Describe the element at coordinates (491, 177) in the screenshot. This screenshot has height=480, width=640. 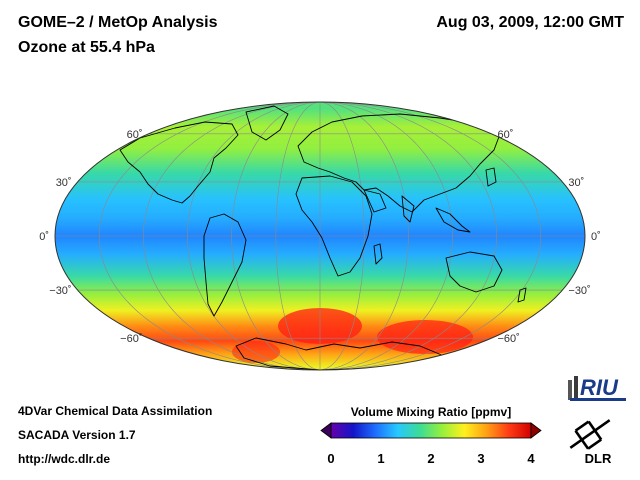
I see `coast-japan` at that location.